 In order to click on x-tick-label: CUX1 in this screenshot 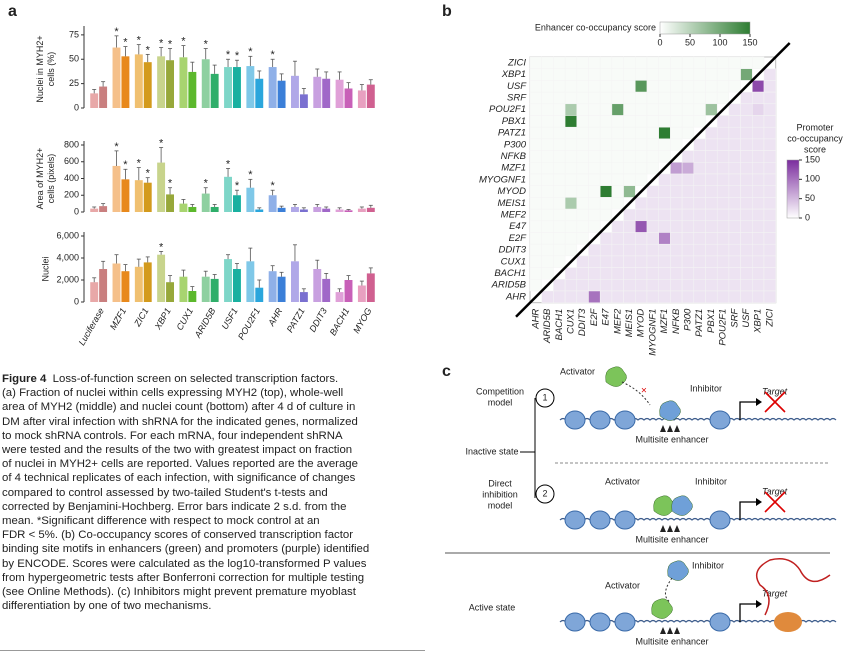, I will do `click(185, 319)`.